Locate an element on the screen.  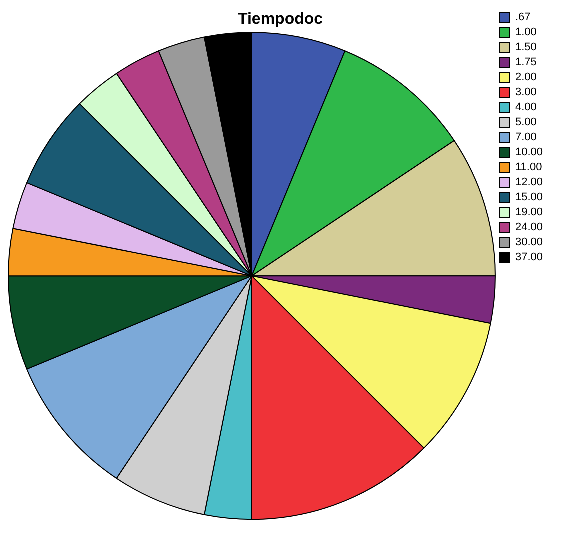
legend-label: 30.00 is located at coordinates (529, 242).